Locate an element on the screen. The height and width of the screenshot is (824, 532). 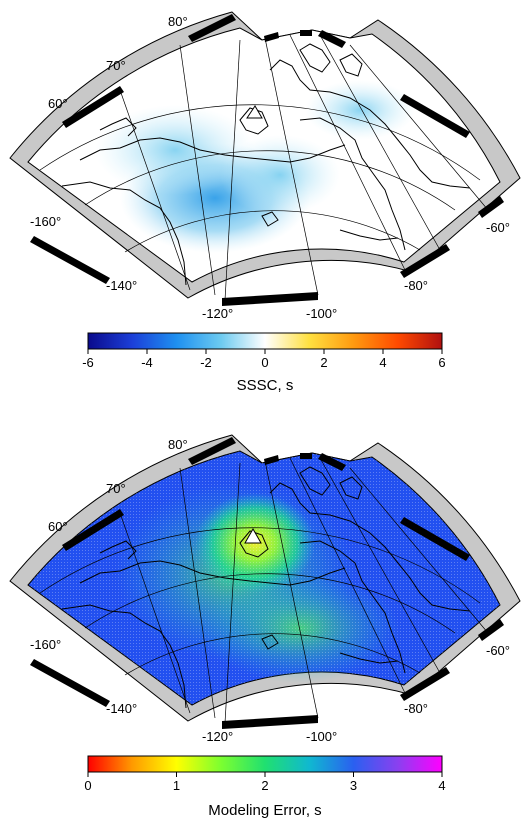
sssc-colorbar: -6 -4 -2 0 2 4 6 SSSC, s is located at coordinates (264, 363).